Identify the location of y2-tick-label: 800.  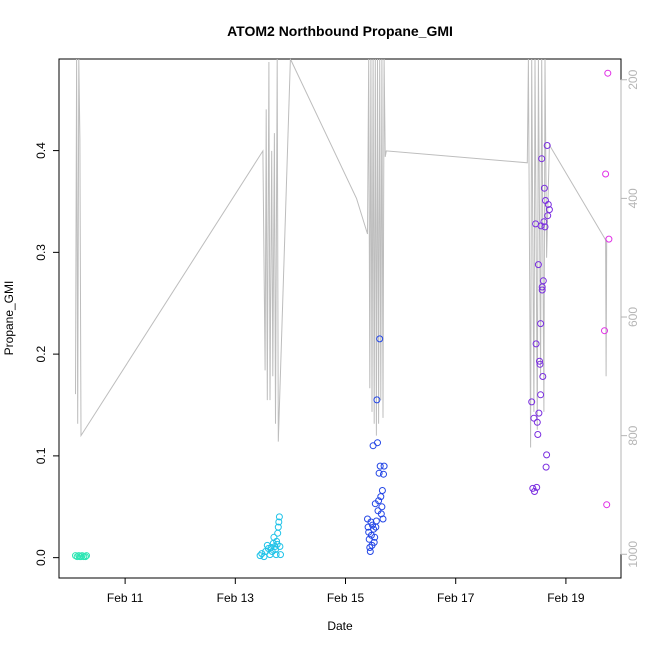
(633, 435).